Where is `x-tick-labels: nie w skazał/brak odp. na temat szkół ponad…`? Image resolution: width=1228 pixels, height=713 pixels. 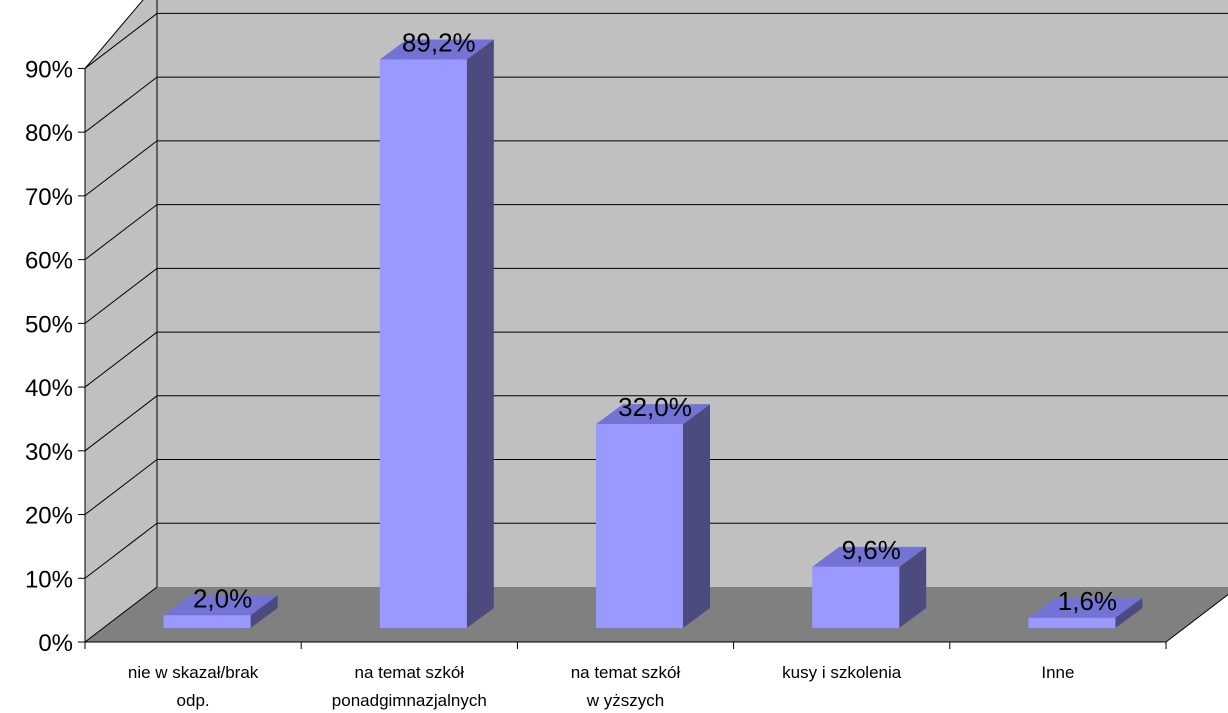
x-tick-labels: nie w skazał/brak odp. na temat szkół ponad… is located at coordinates (601, 686).